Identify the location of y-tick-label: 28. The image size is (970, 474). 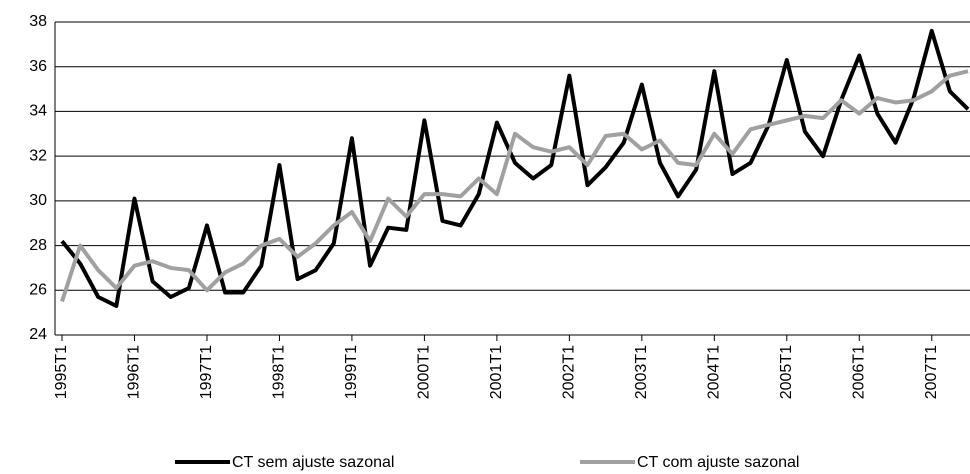
(38, 245).